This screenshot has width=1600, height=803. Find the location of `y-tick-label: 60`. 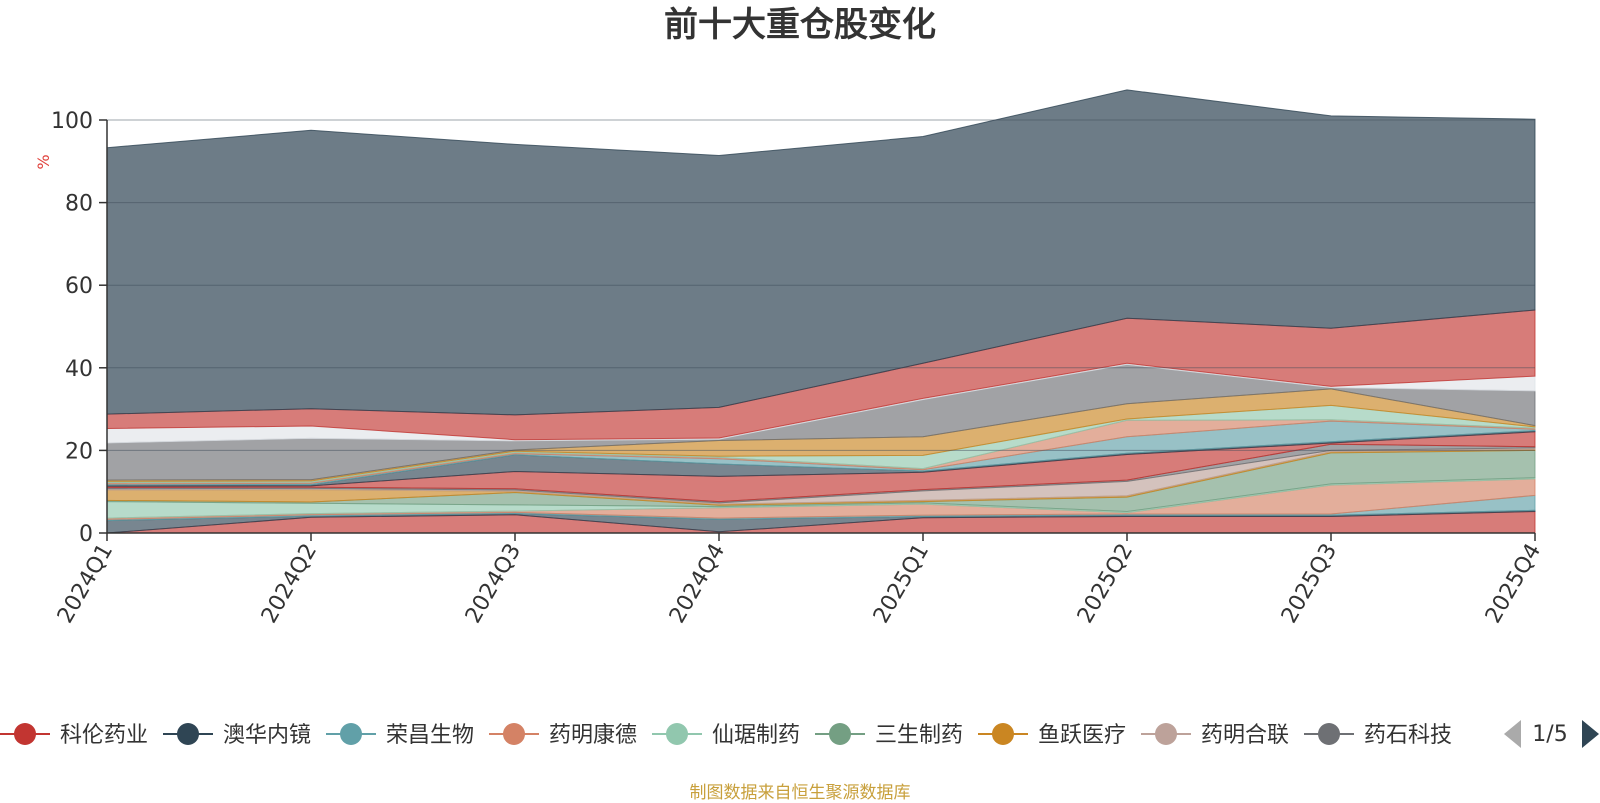

y-tick-label: 60 is located at coordinates (79, 286).